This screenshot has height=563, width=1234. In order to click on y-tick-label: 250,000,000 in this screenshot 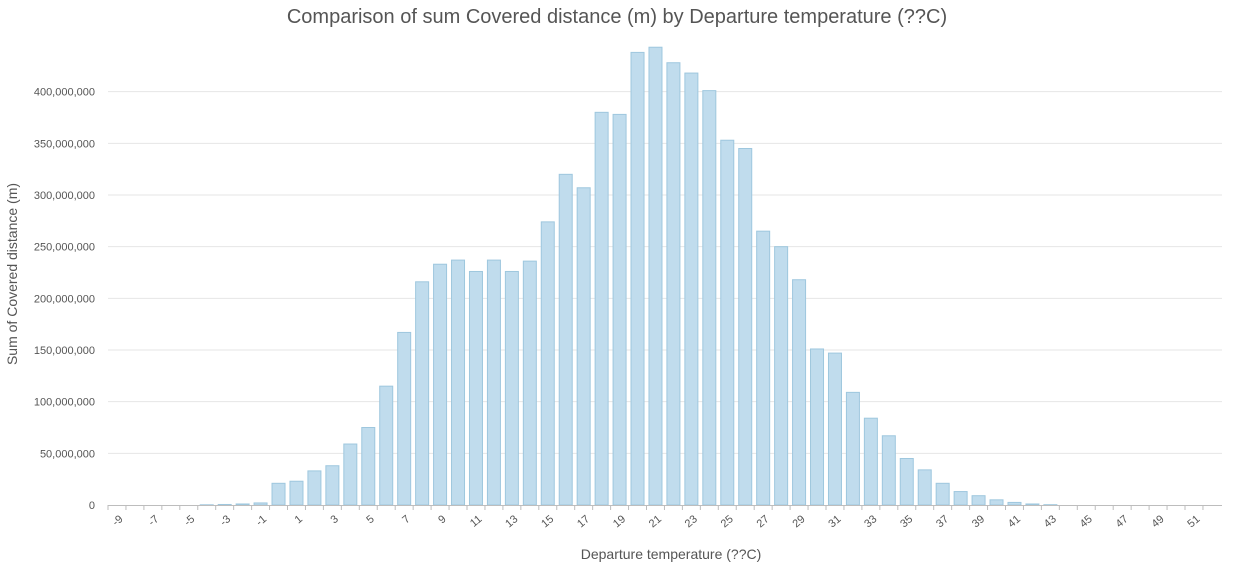, I will do `click(64, 248)`.